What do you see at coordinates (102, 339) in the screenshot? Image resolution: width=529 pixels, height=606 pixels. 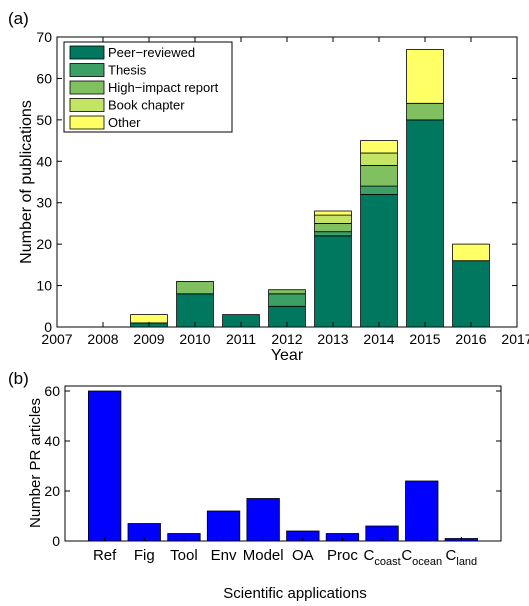 I see `x-tick-label: 2008` at bounding box center [102, 339].